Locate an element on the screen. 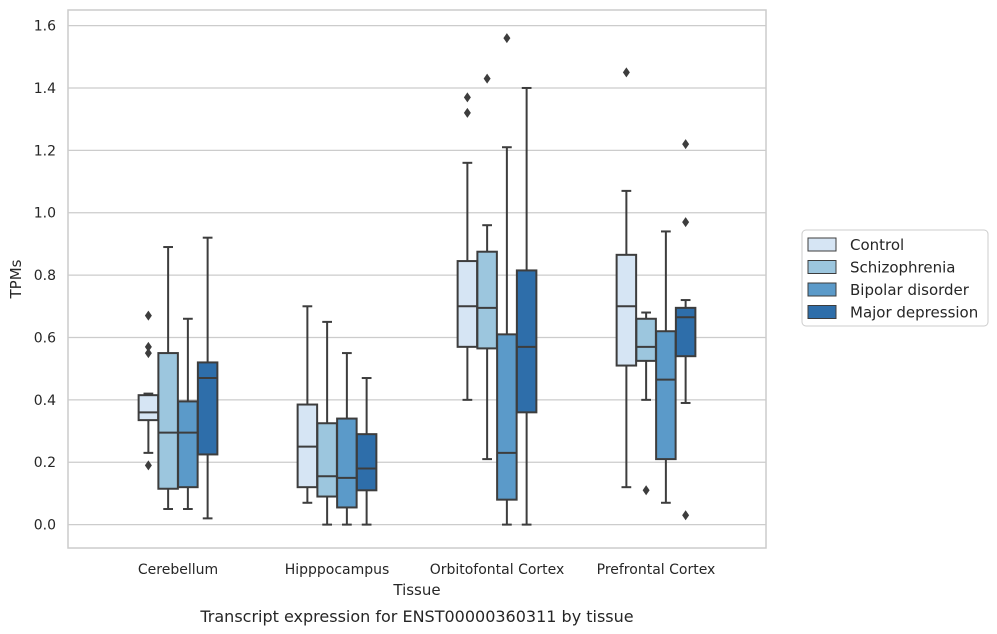 This screenshot has width=997, height=634. legend-label: Major depression is located at coordinates (914, 313).